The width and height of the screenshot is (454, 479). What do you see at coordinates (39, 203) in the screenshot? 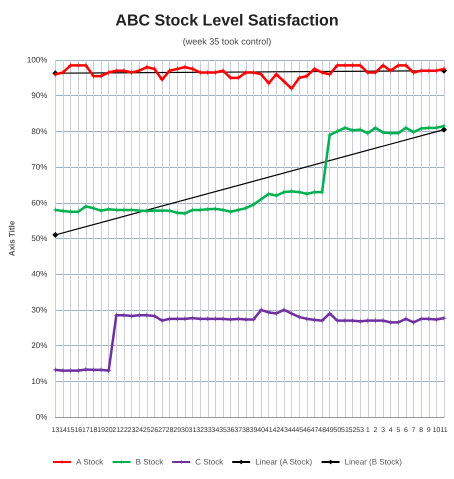
I see `y-tick-label: 60%` at bounding box center [39, 203].